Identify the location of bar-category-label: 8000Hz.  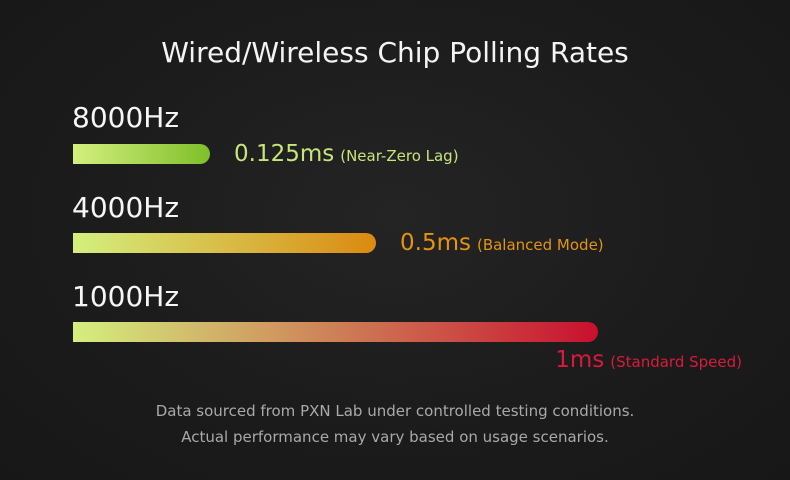
(125, 117).